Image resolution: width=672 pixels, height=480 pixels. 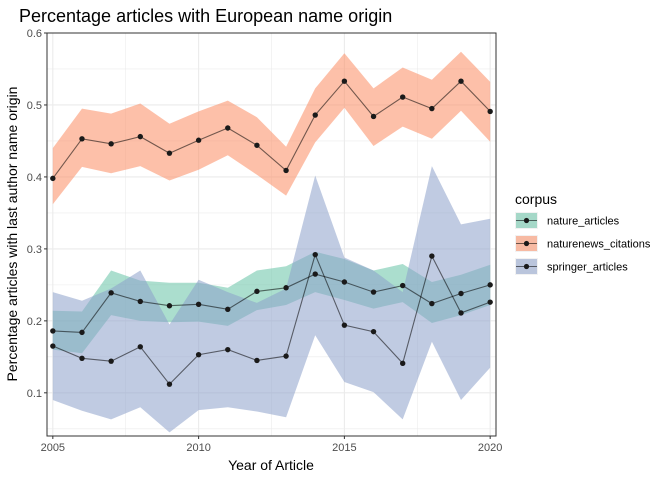 I want to click on x-tick-label: 2020, so click(x=490, y=448).